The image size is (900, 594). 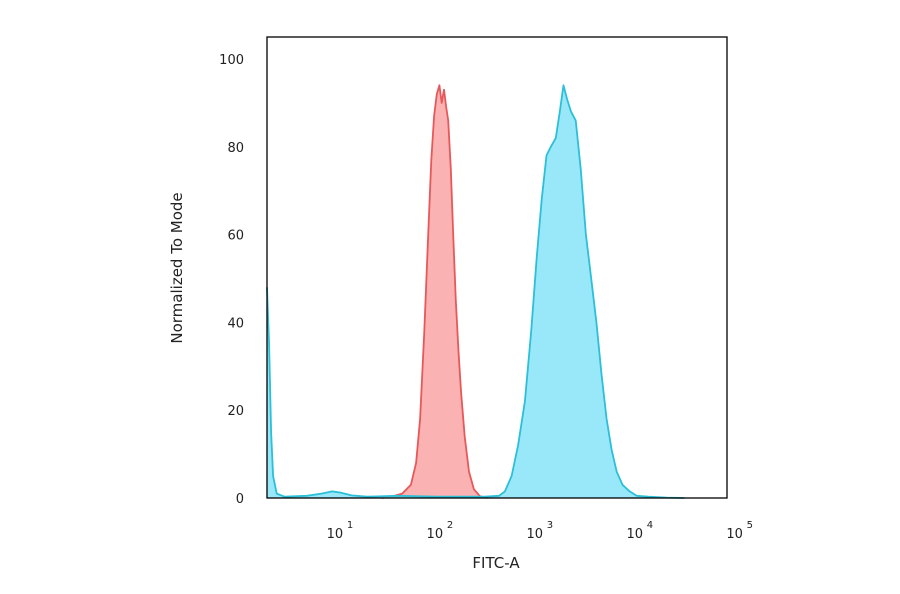 I want to click on y-tick-label: 40, so click(x=235, y=323).